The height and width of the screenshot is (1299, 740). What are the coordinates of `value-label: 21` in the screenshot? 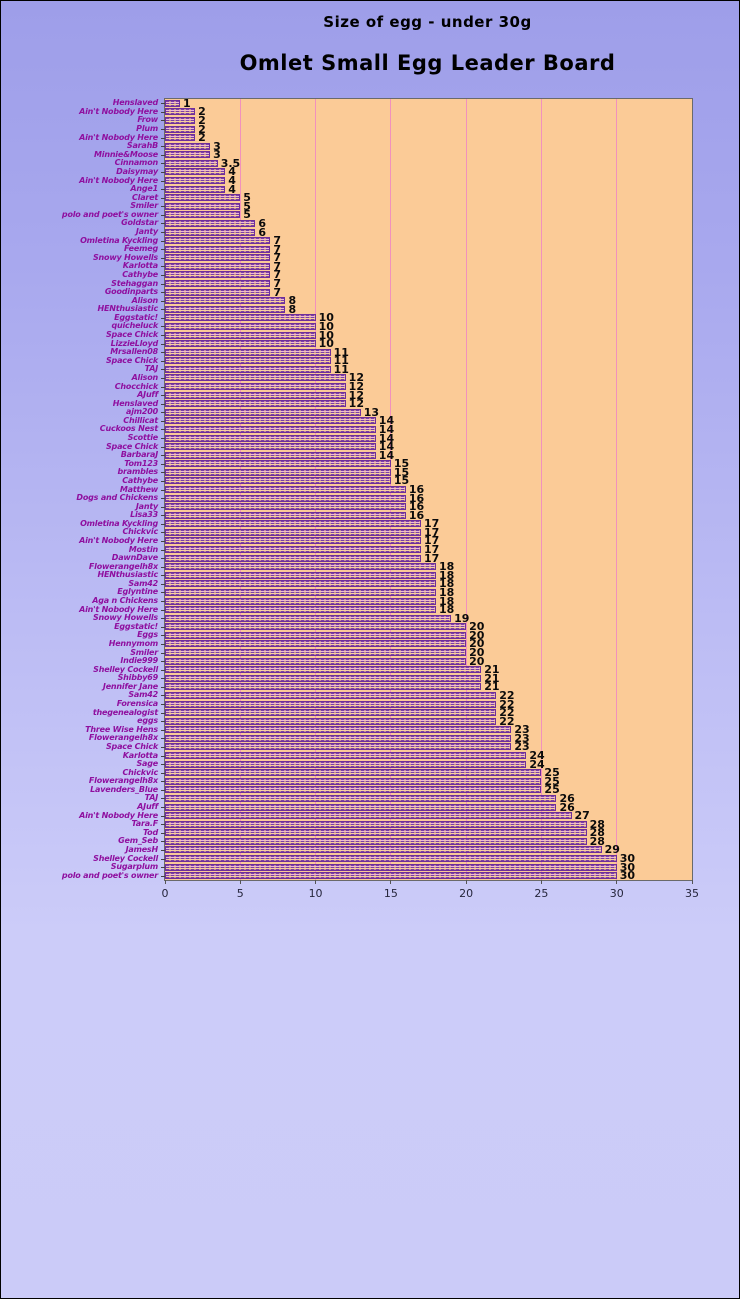 It's located at (492, 687).